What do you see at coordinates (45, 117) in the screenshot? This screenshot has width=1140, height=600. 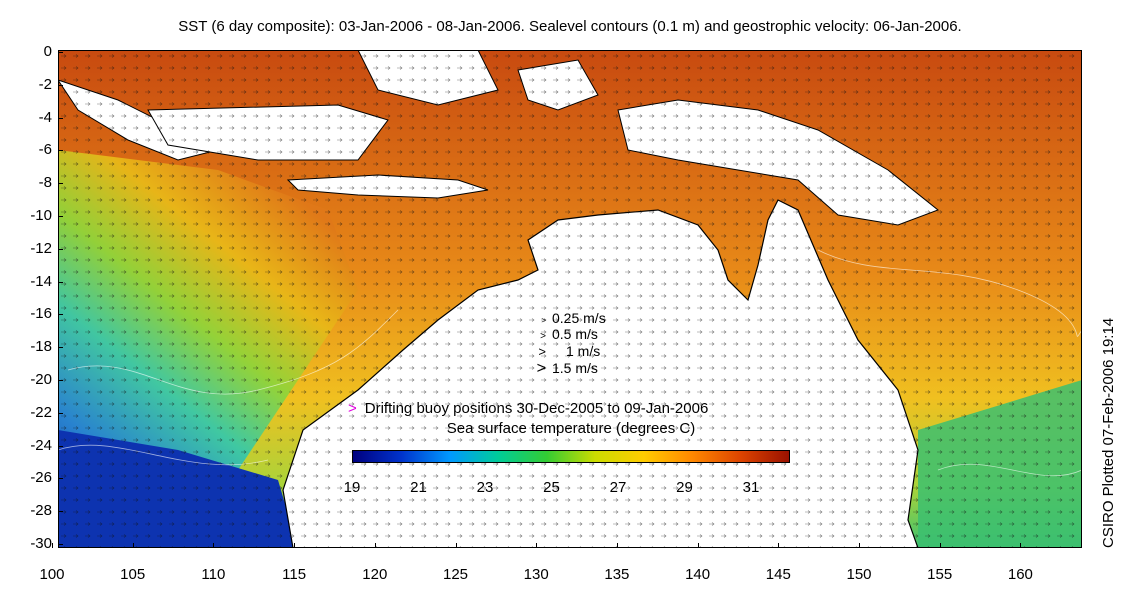 I see `y-tick-label: -4` at bounding box center [45, 117].